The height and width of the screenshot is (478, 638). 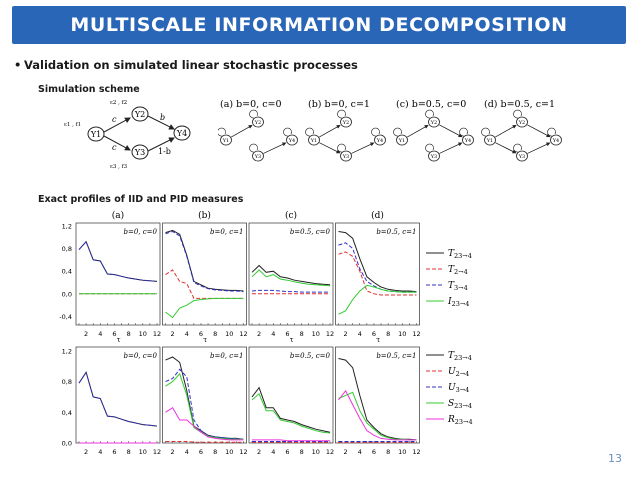 I want to click on panel-param-label: b=0.5, c=0, so click(x=310, y=356).